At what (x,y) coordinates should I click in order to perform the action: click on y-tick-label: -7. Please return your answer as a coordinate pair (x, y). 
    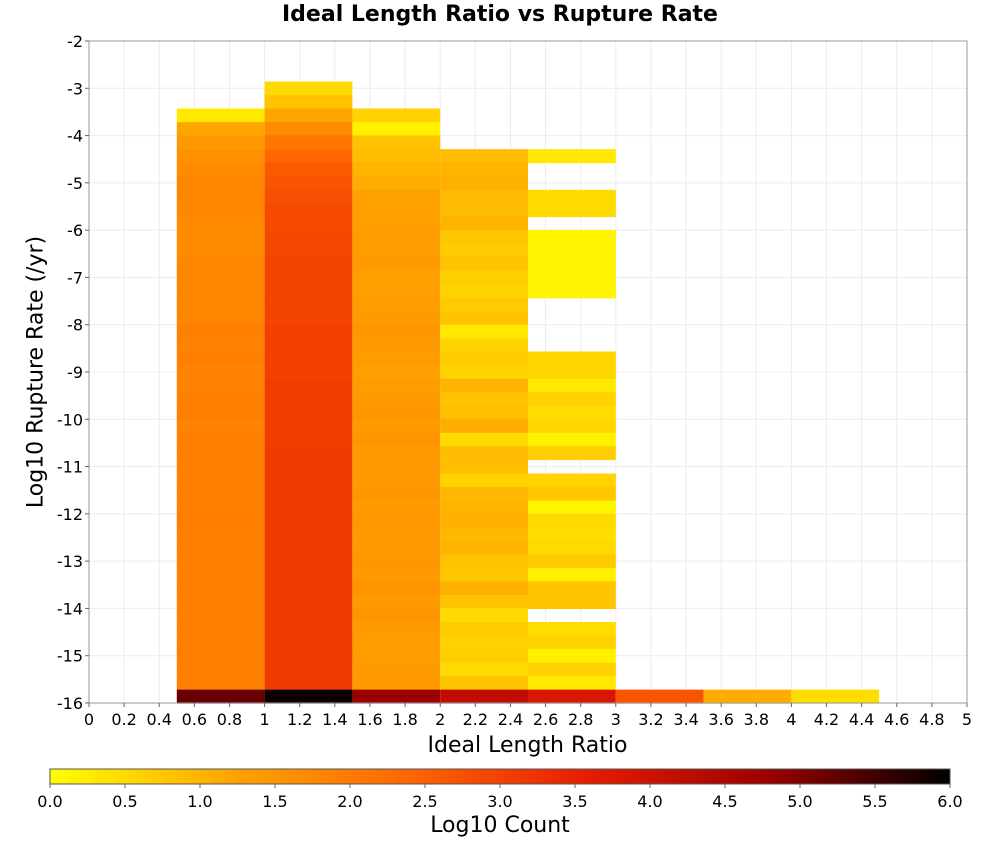
    Looking at the image, I should click on (75, 277).